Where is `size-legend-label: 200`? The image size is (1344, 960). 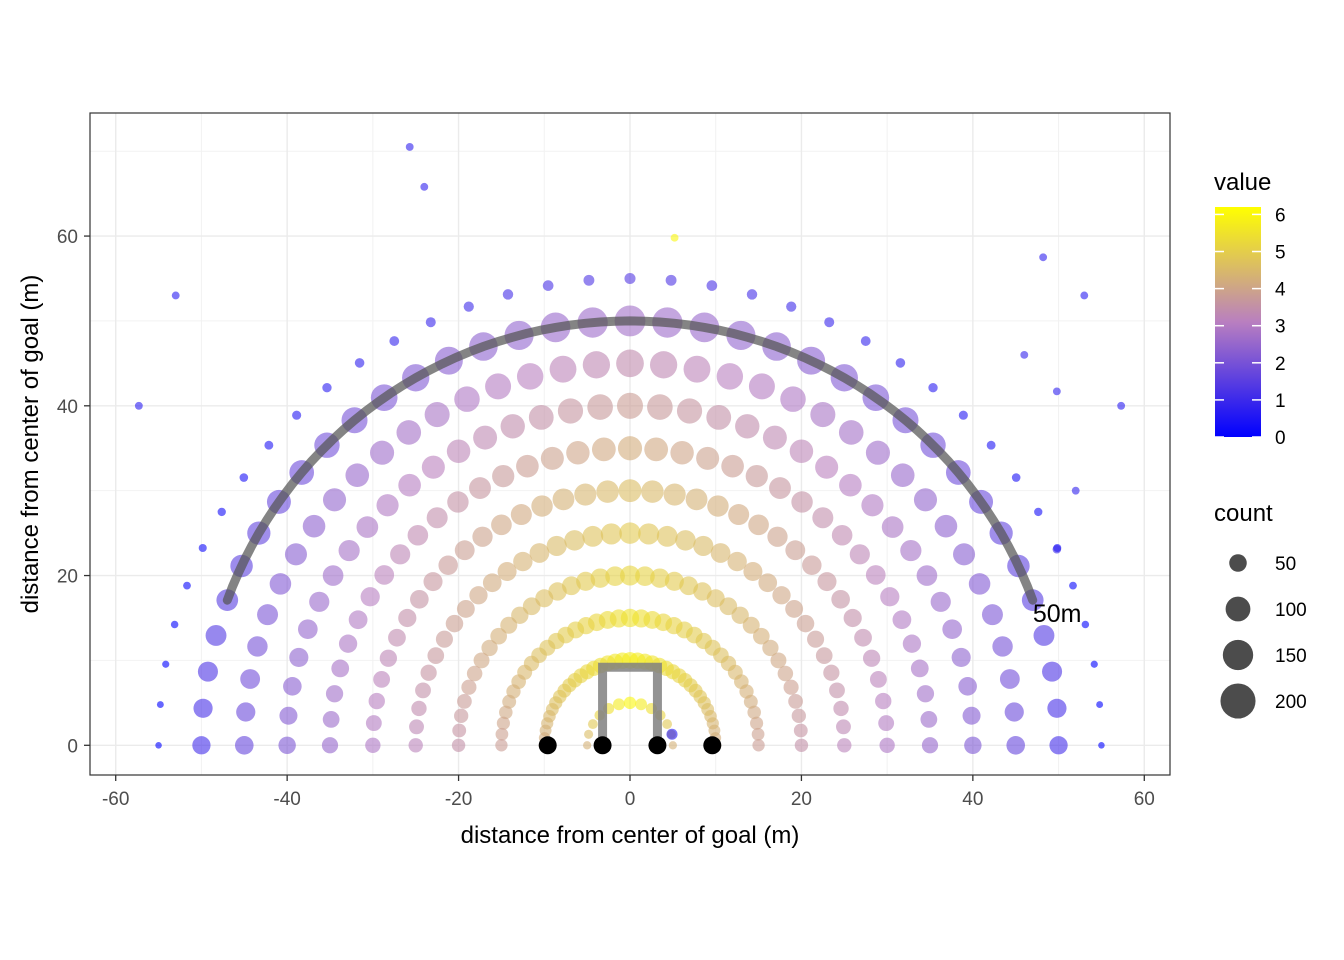 size-legend-label: 200 is located at coordinates (1291, 702).